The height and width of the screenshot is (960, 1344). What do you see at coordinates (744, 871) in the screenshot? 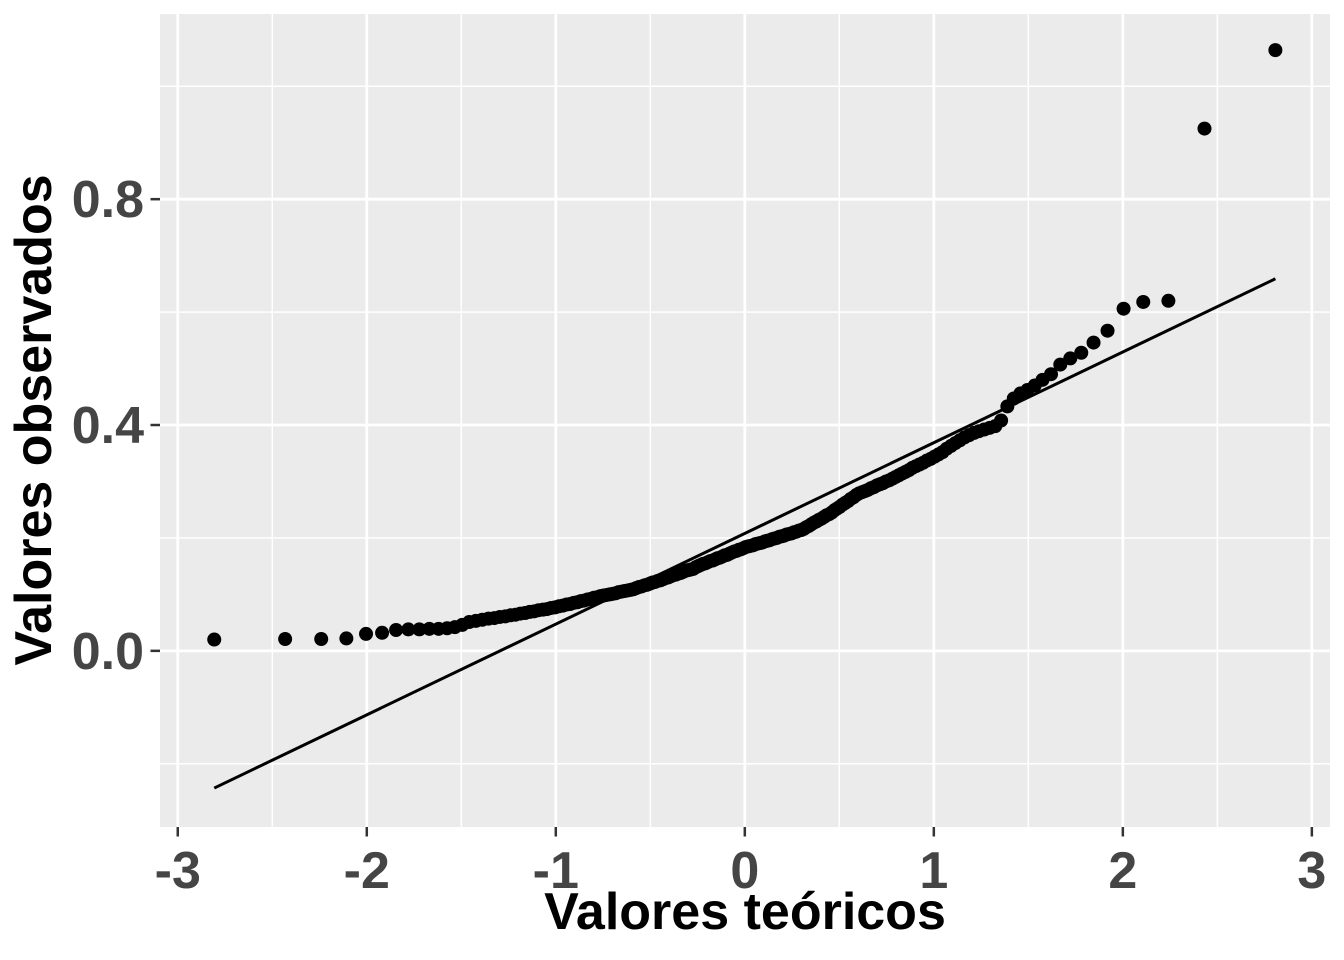
I see `x-tick-label: 0` at bounding box center [744, 871].